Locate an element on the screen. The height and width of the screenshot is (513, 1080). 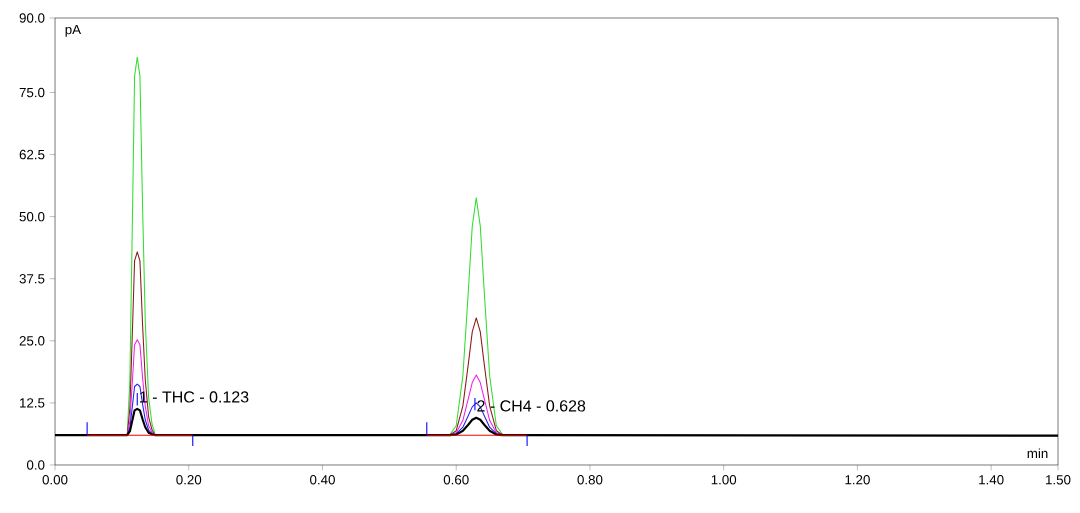
x-tick-label: 0.60 is located at coordinates (456, 480).